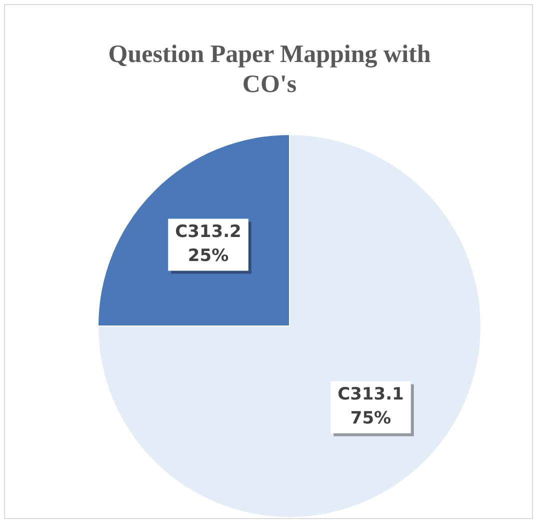  What do you see at coordinates (208, 232) in the screenshot?
I see `slice-label: C313.2` at bounding box center [208, 232].